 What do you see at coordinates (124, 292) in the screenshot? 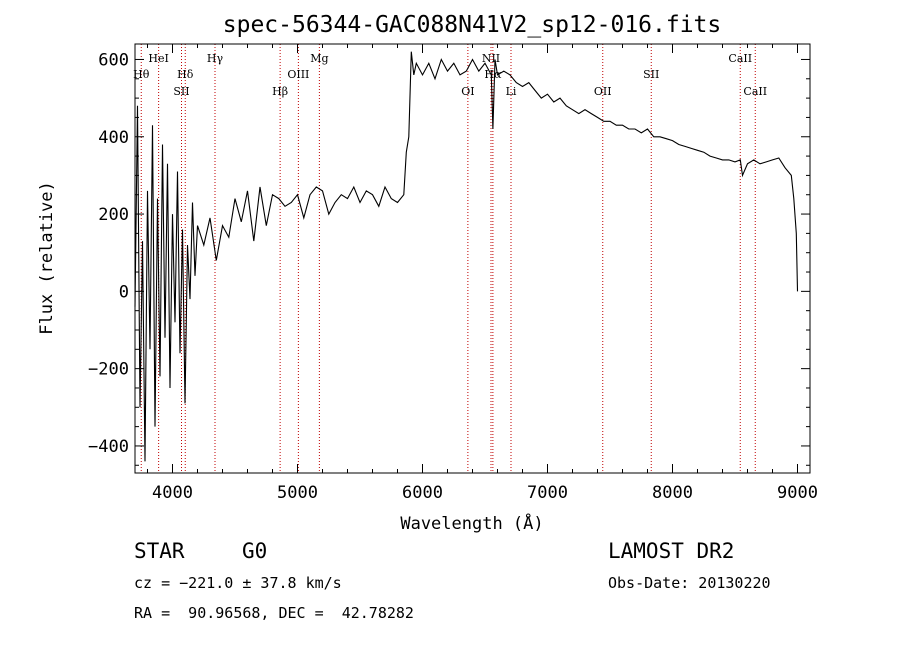
I see `y-tick-label: 0` at bounding box center [124, 292].